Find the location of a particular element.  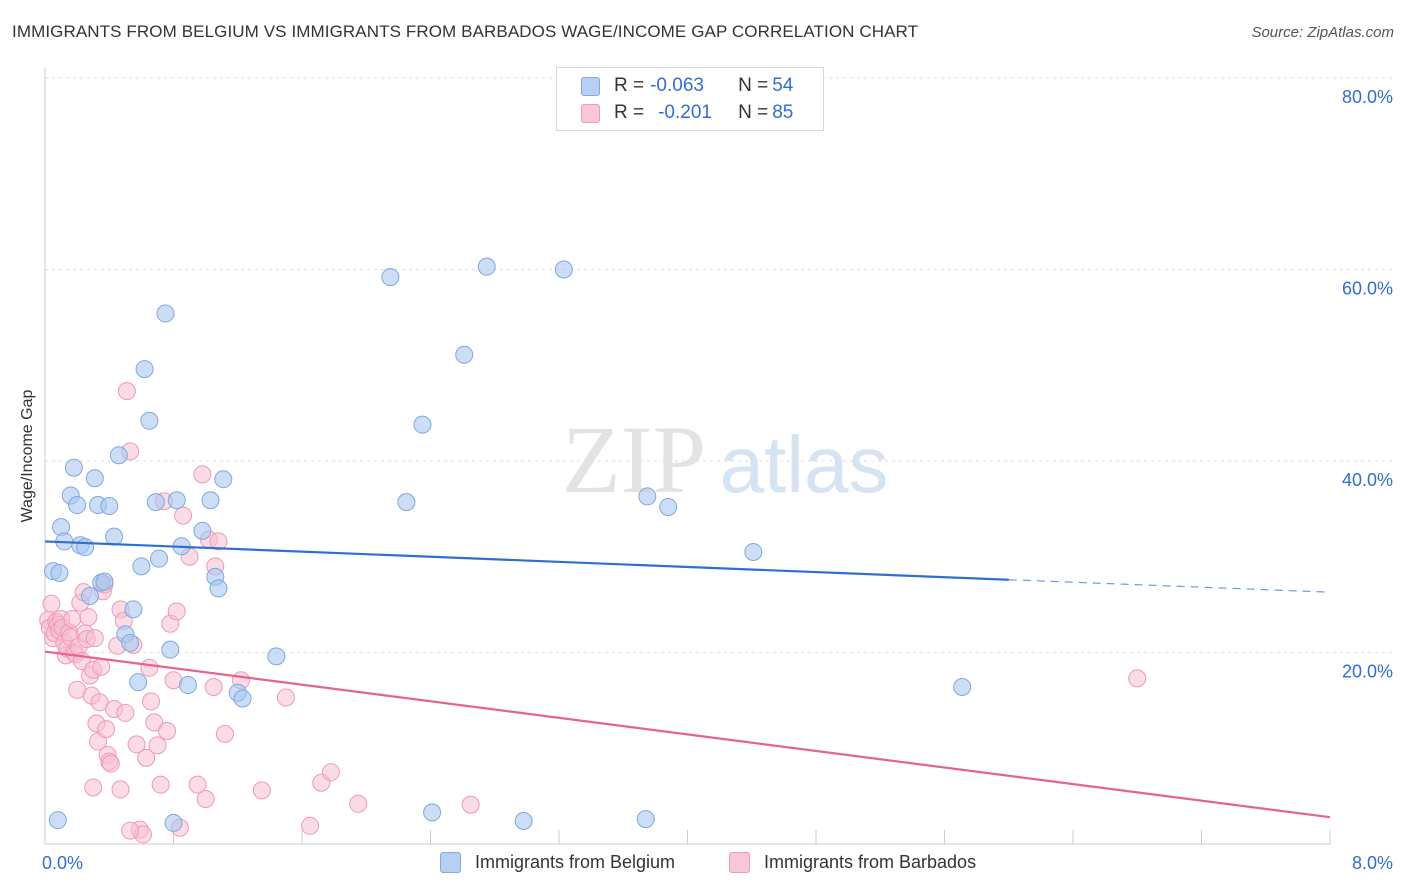

y-tick-label: 80.0% is located at coordinates (1367, 97).